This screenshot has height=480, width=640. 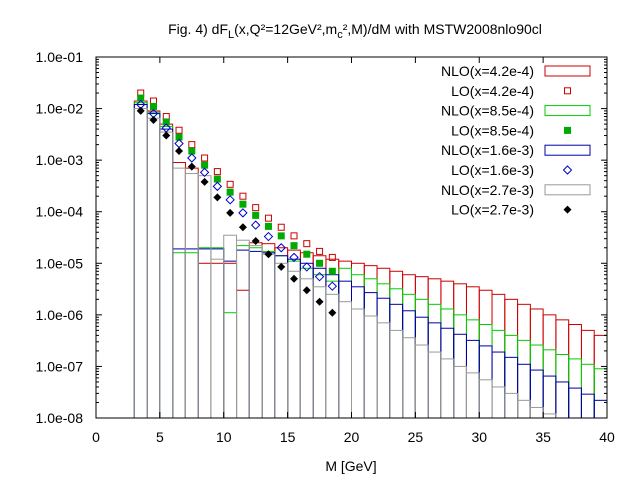 I want to click on x-tick-label: 10, so click(x=224, y=437).